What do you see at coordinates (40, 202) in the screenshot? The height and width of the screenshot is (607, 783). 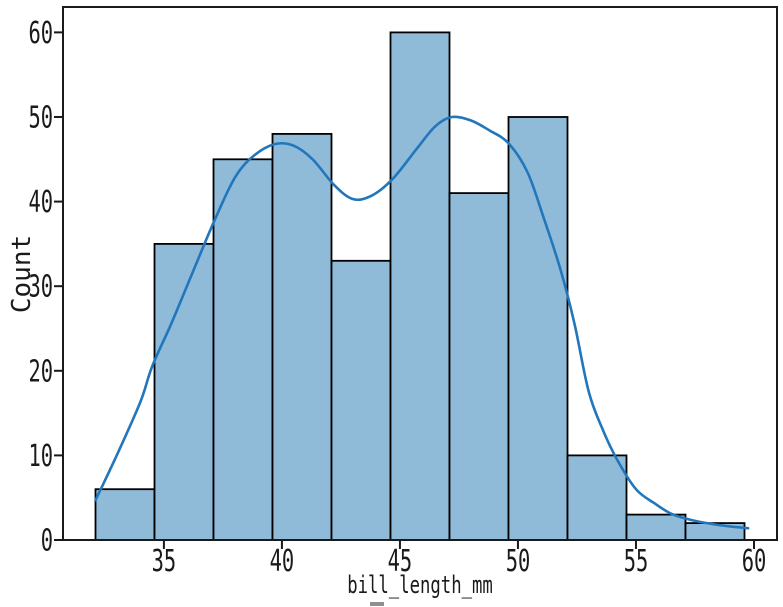 I see `y-tick-label: 40` at bounding box center [40, 202].